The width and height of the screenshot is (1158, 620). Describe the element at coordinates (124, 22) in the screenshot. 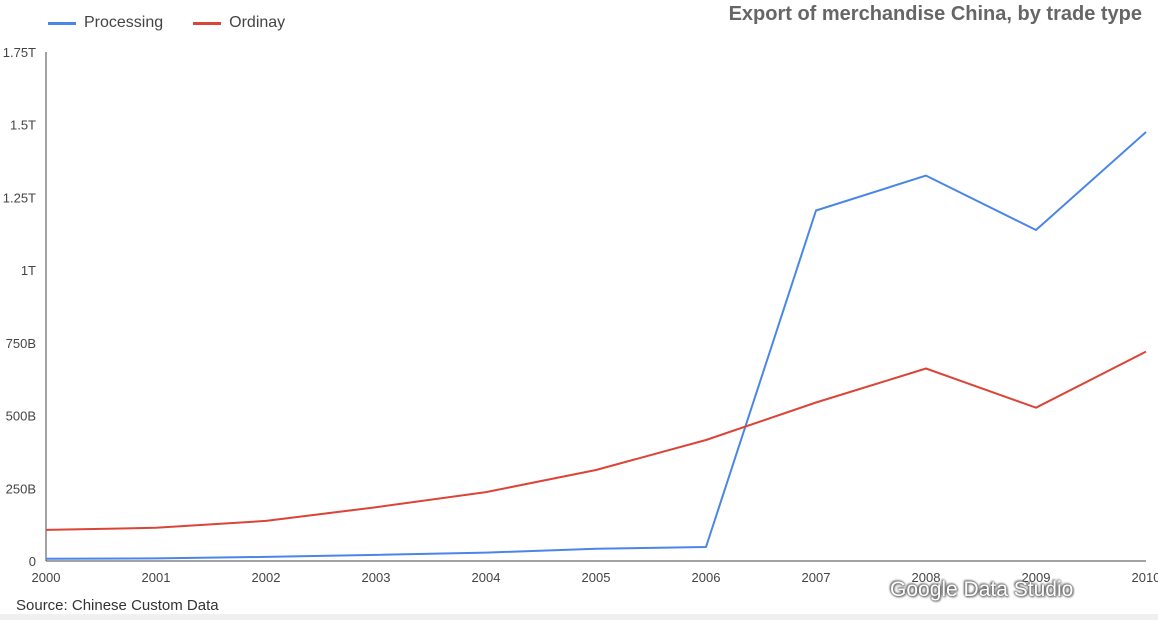

I see `legend-label-processing: Processing` at that location.